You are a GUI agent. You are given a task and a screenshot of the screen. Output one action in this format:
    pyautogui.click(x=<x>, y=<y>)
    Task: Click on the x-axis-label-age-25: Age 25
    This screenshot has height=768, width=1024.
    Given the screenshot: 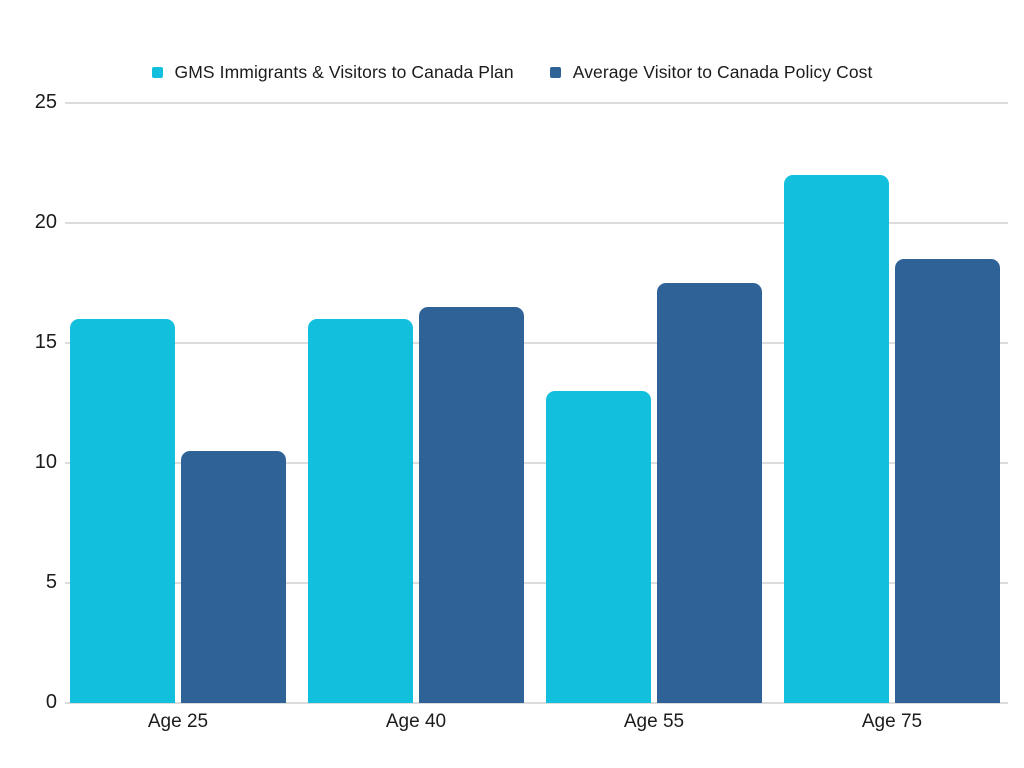 What is the action you would take?
    pyautogui.click(x=178, y=721)
    